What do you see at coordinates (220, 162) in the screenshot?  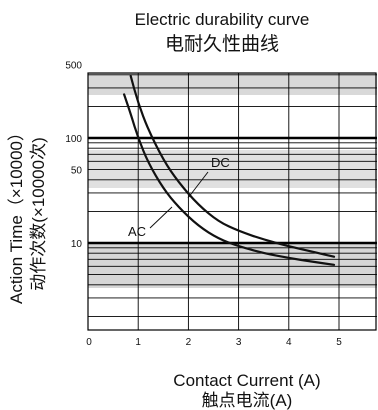 I see `annotation-dc: DC` at bounding box center [220, 162].